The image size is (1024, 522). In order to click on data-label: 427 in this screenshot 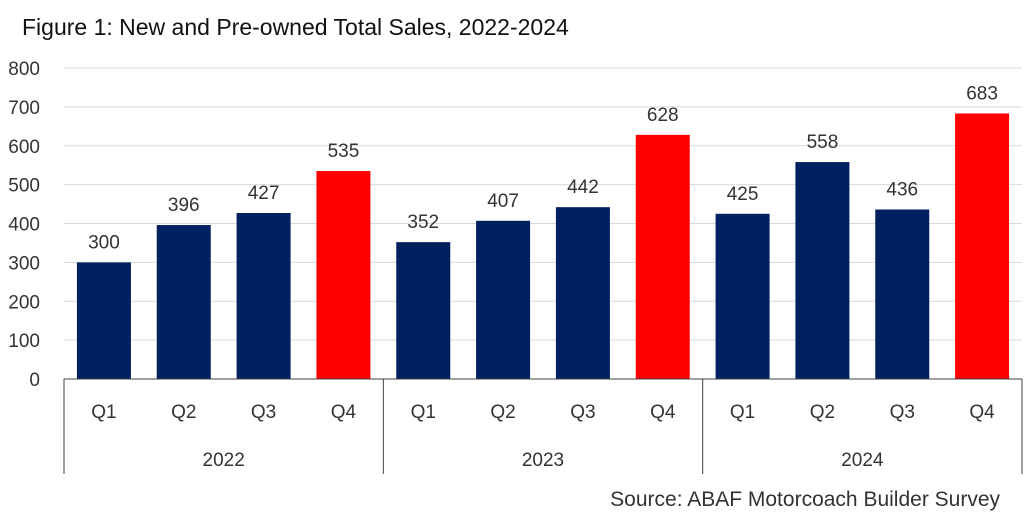, I will do `click(264, 193)`.